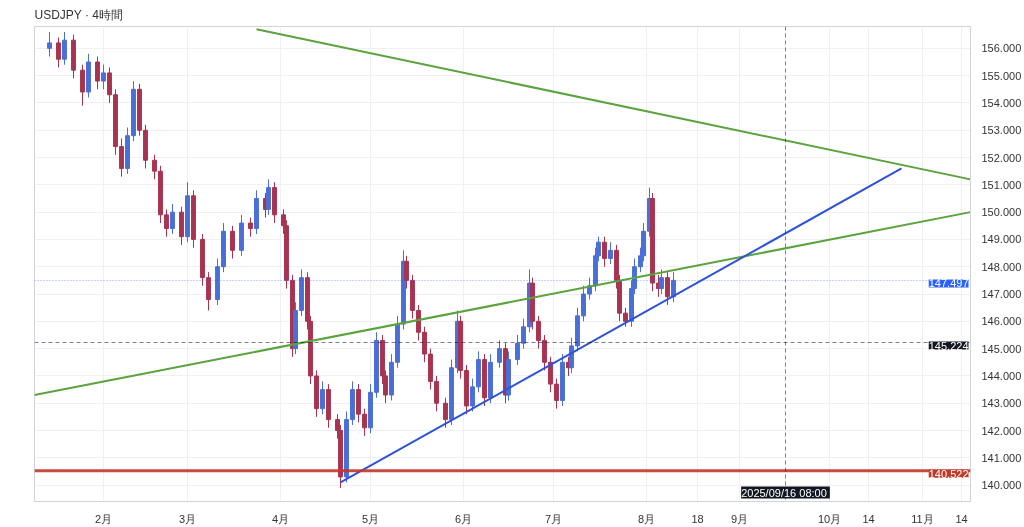  I want to click on ref-line-label: 140.522, so click(948, 473).